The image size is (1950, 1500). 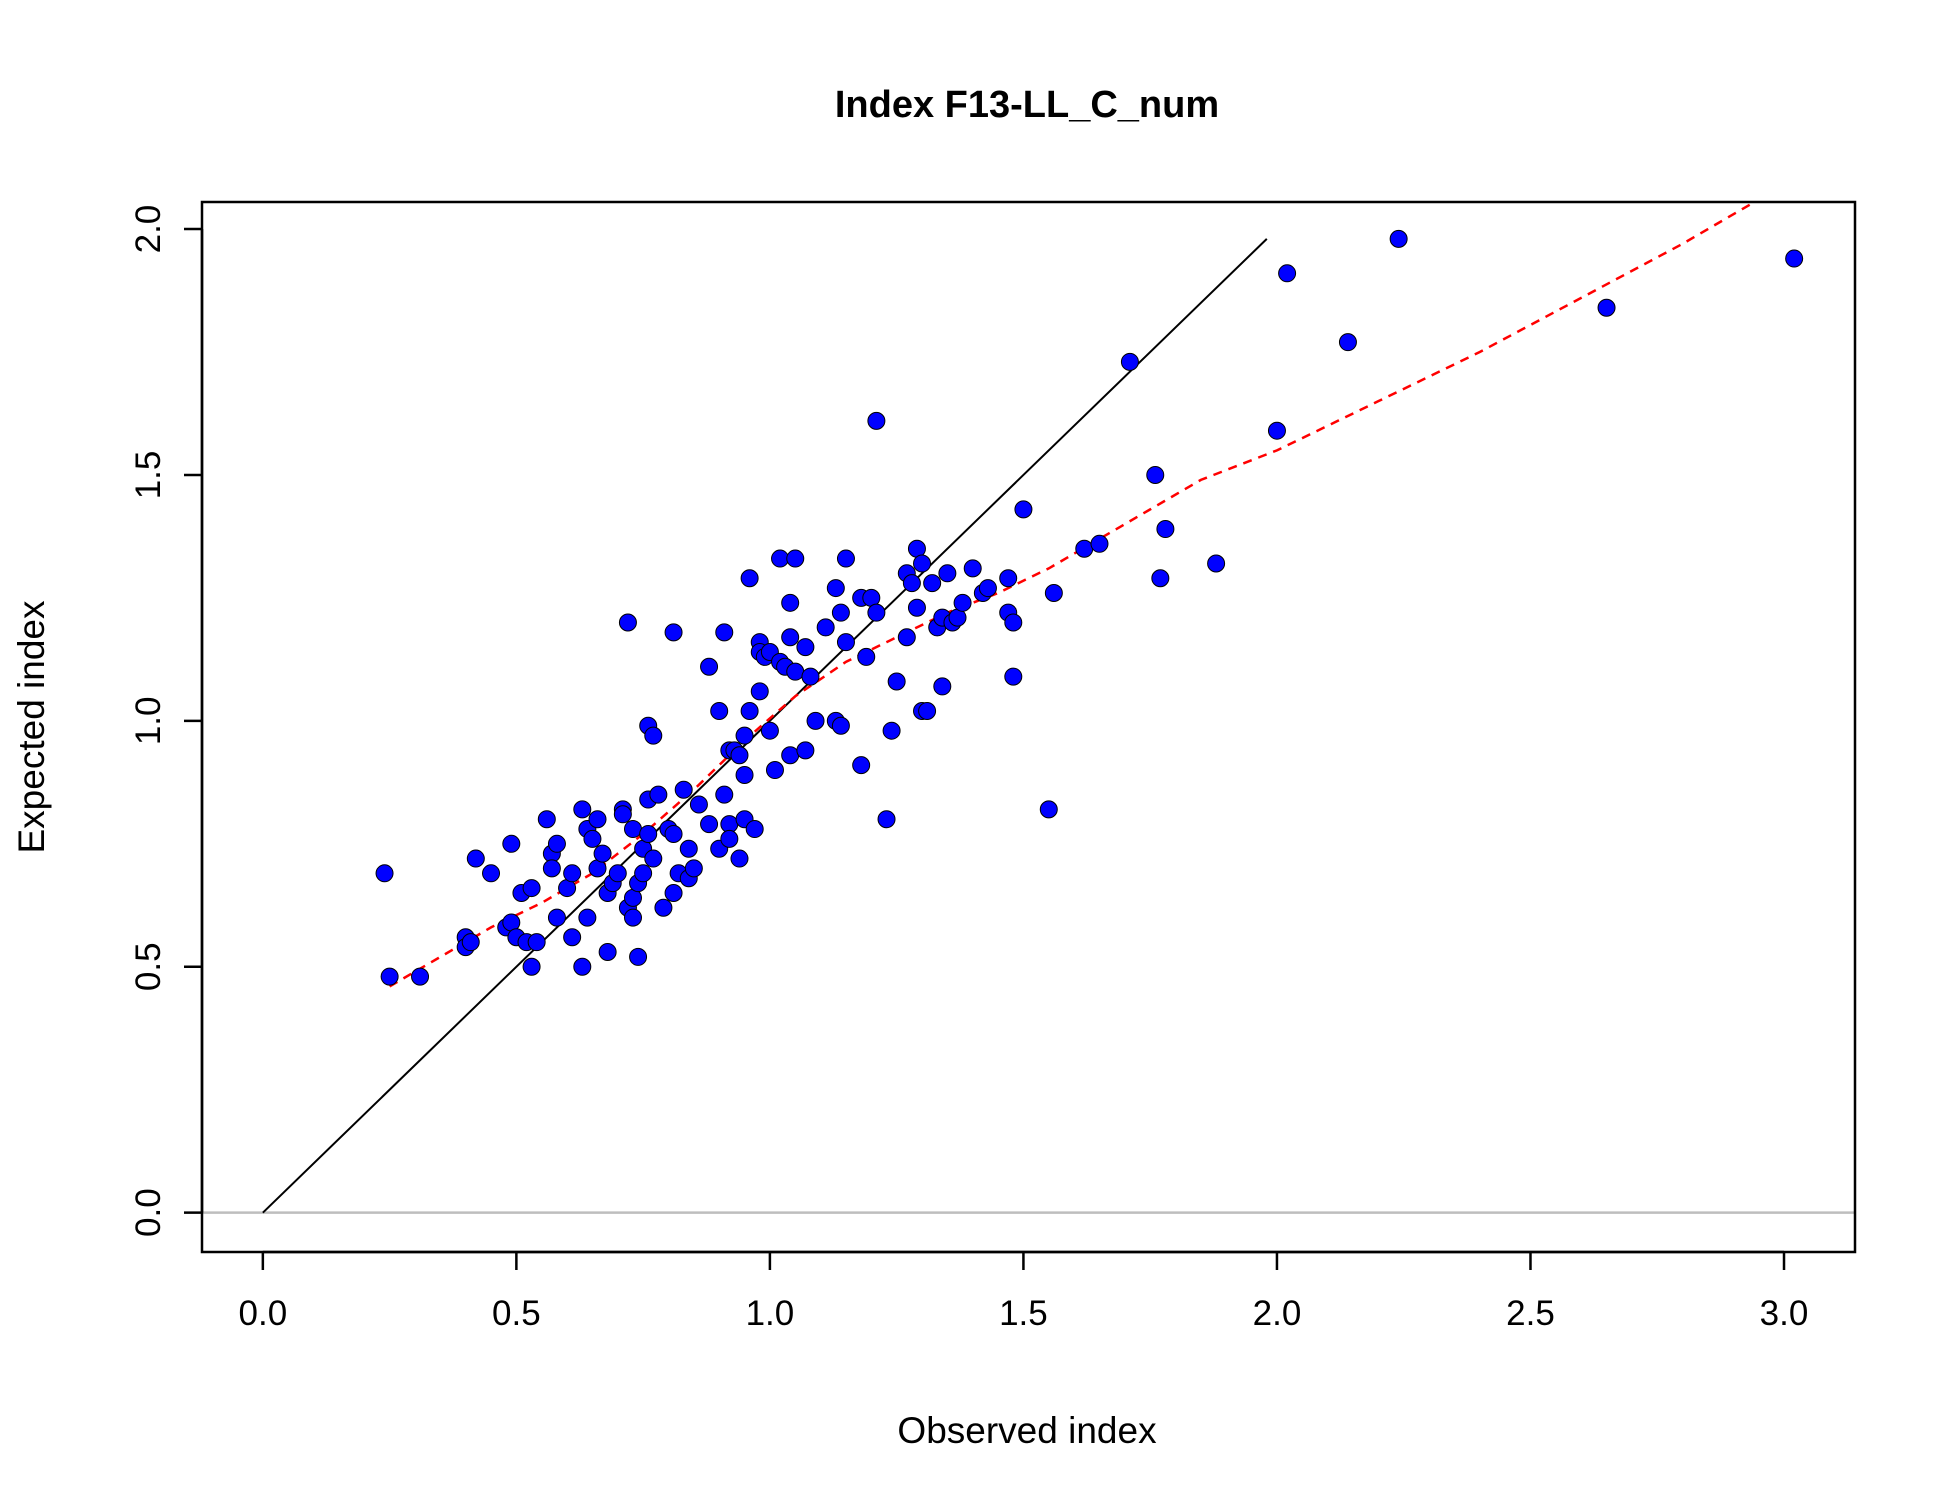 I want to click on y-tick-label: 0.0, so click(x=148, y=1212).